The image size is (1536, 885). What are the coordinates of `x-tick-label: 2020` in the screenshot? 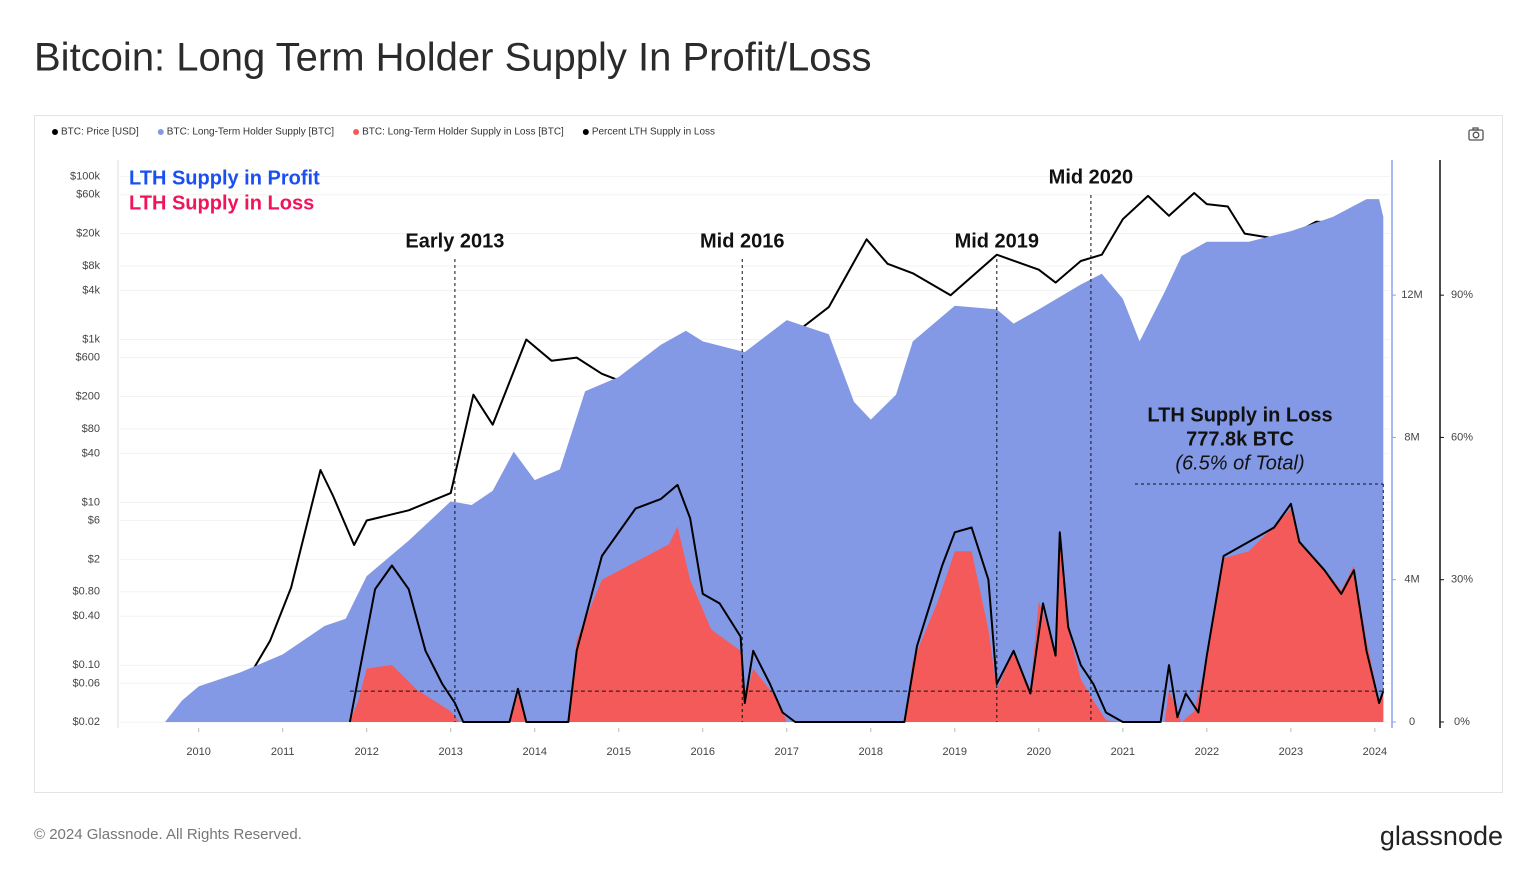 It's located at (1039, 752).